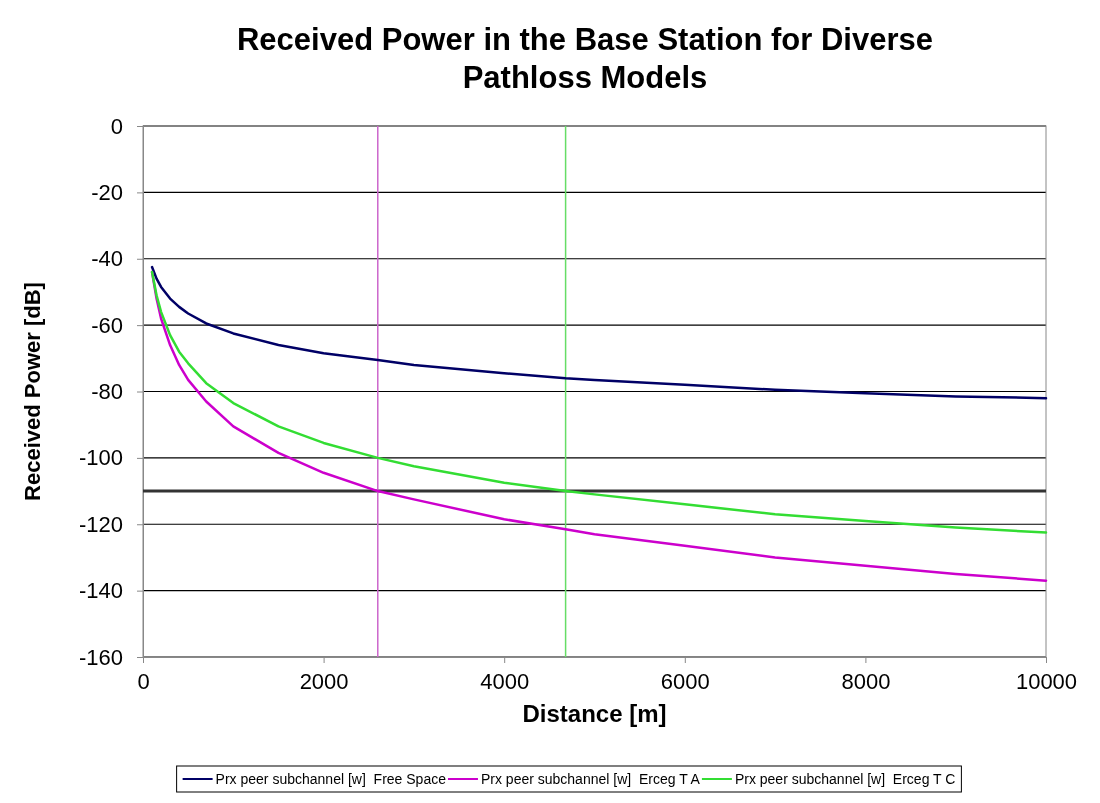 This screenshot has height=803, width=1100. What do you see at coordinates (1046, 681) in the screenshot?
I see `x-tick-label: 10000` at bounding box center [1046, 681].